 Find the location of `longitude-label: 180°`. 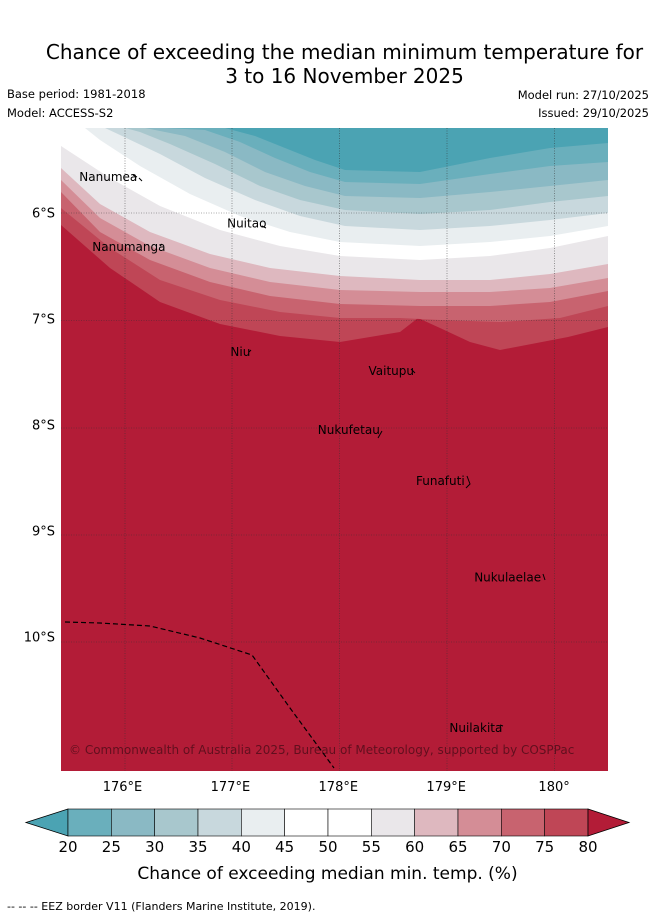

longitude-label: 180° is located at coordinates (553, 787).